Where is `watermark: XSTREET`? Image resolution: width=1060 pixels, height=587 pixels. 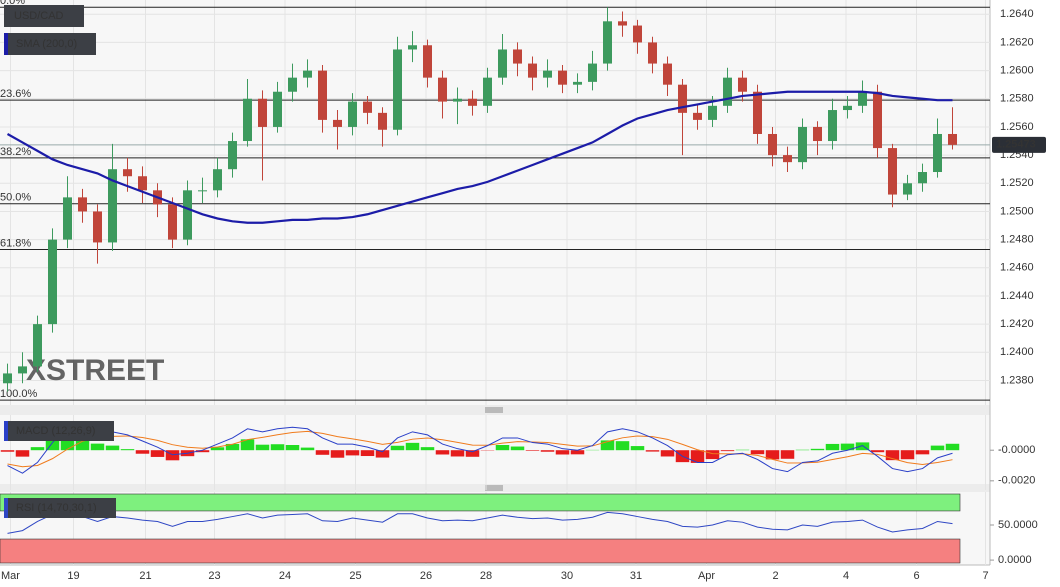 watermark: XSTREET is located at coordinates (95, 370).